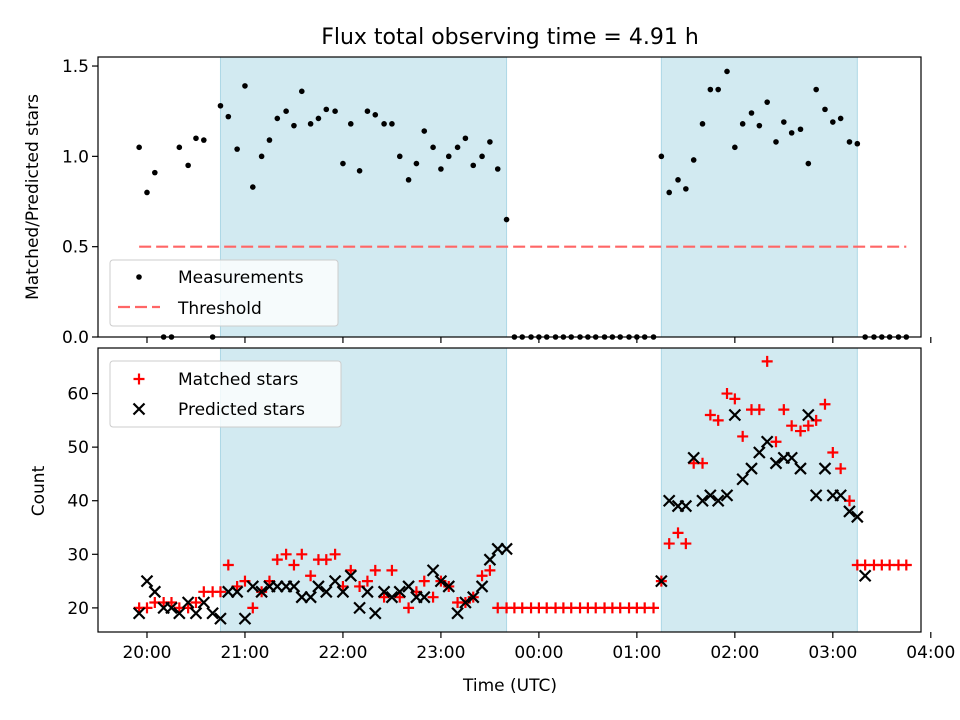 The image size is (960, 720). Describe the element at coordinates (241, 410) in the screenshot. I see `legend-predicted-label: Predicted stars` at that location.